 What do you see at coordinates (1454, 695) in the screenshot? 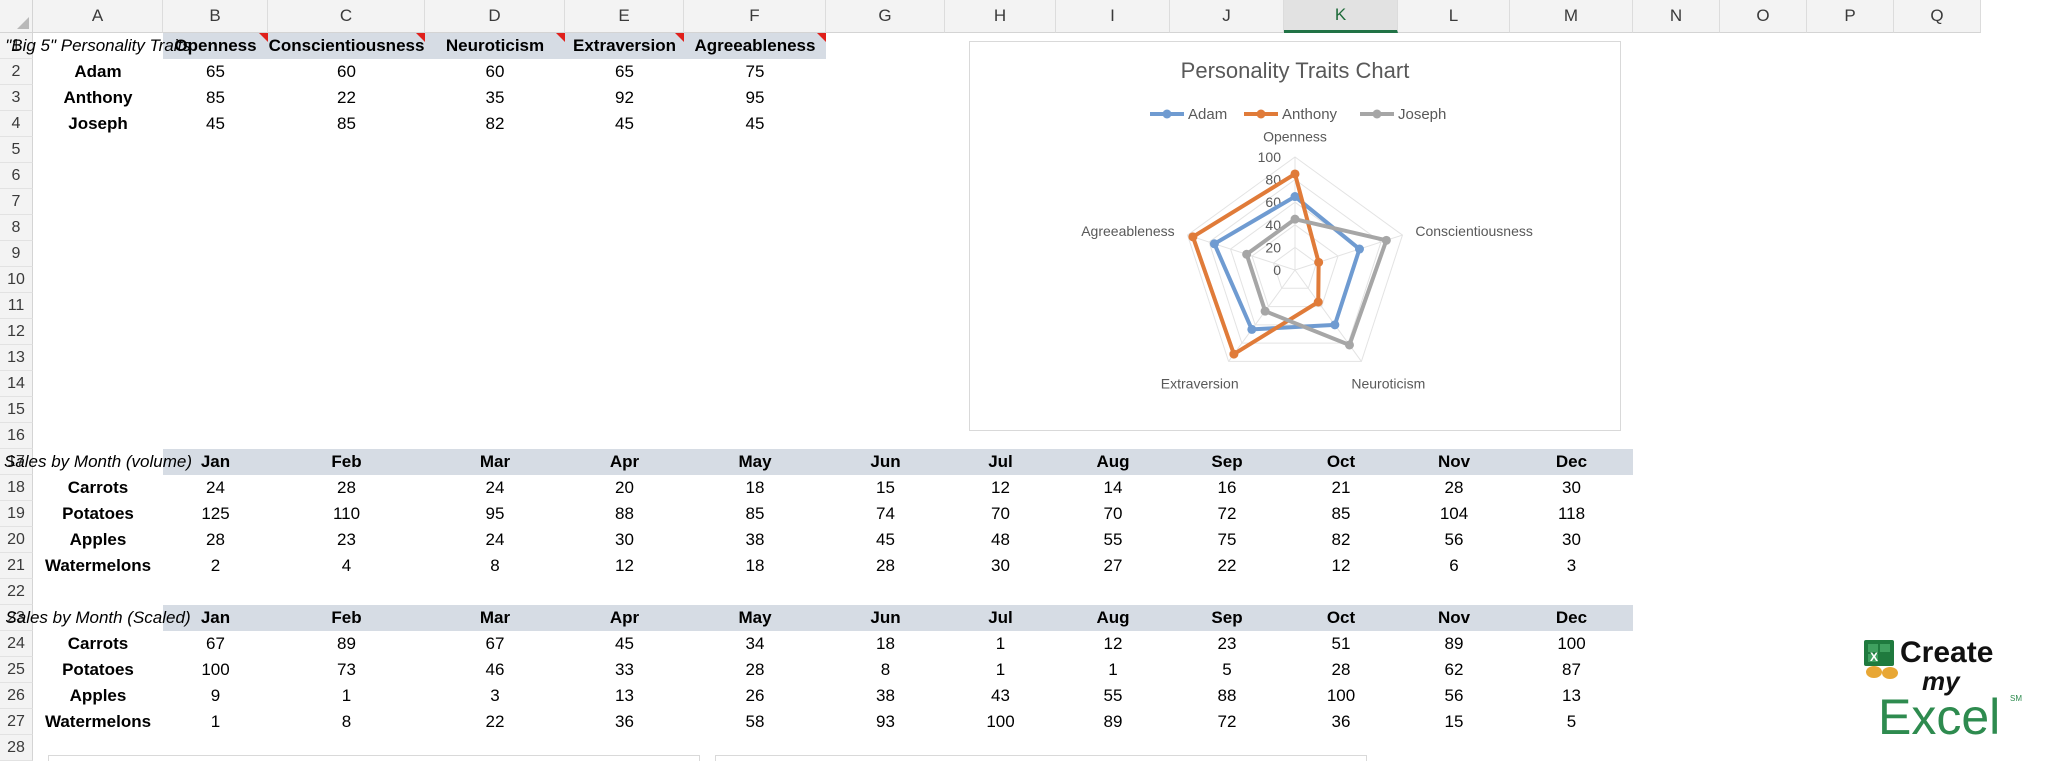
I see `sales-value-cell: 56` at bounding box center [1454, 695].